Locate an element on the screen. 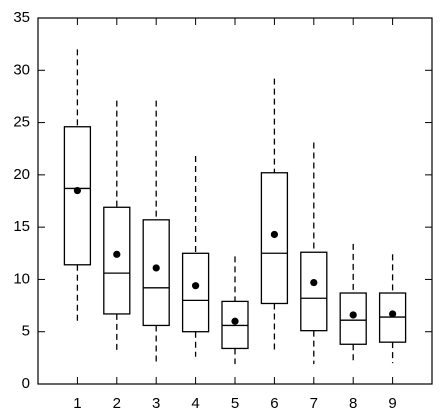 The width and height of the screenshot is (448, 417). x-tick-label: 5 is located at coordinates (235, 403).